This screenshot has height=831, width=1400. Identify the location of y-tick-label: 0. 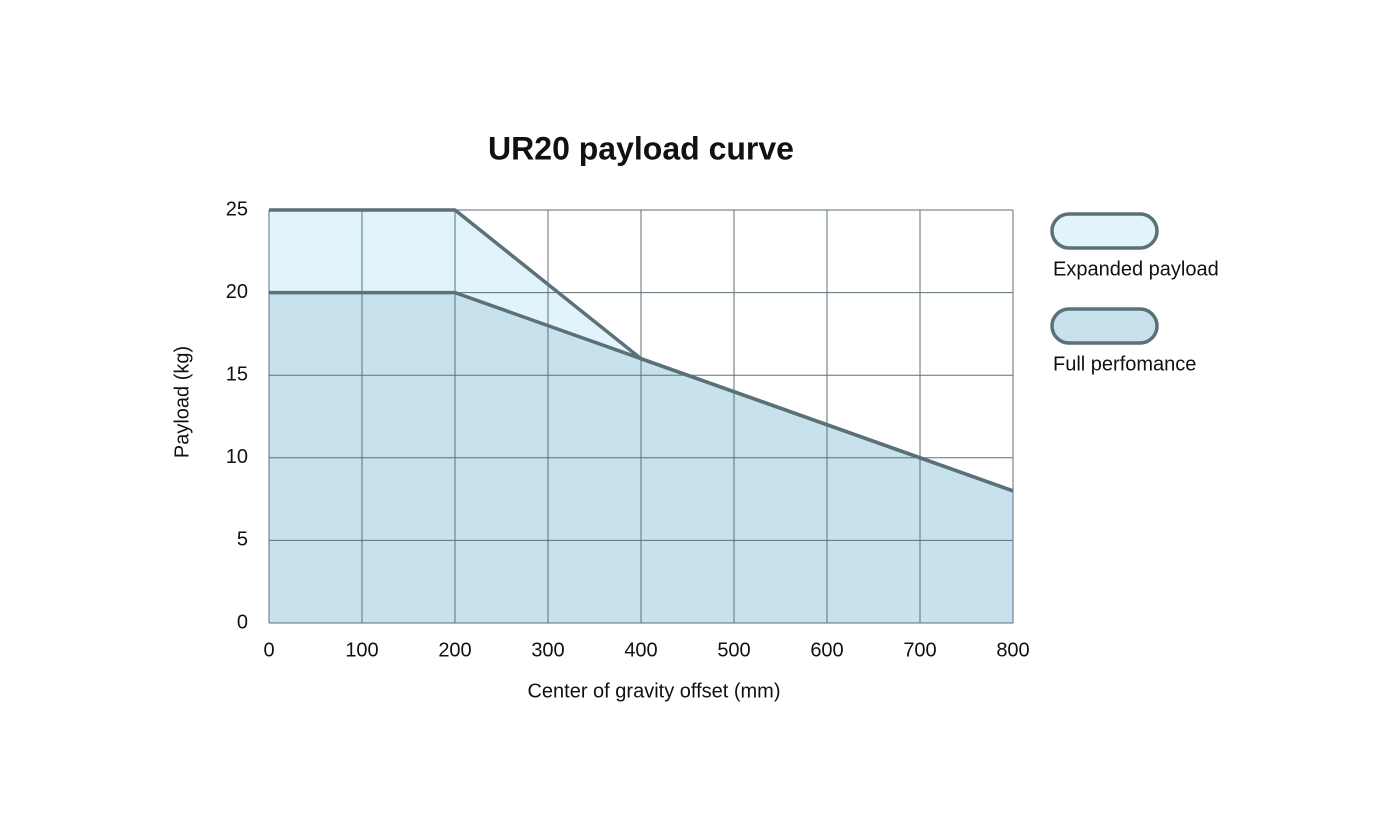
(242, 622).